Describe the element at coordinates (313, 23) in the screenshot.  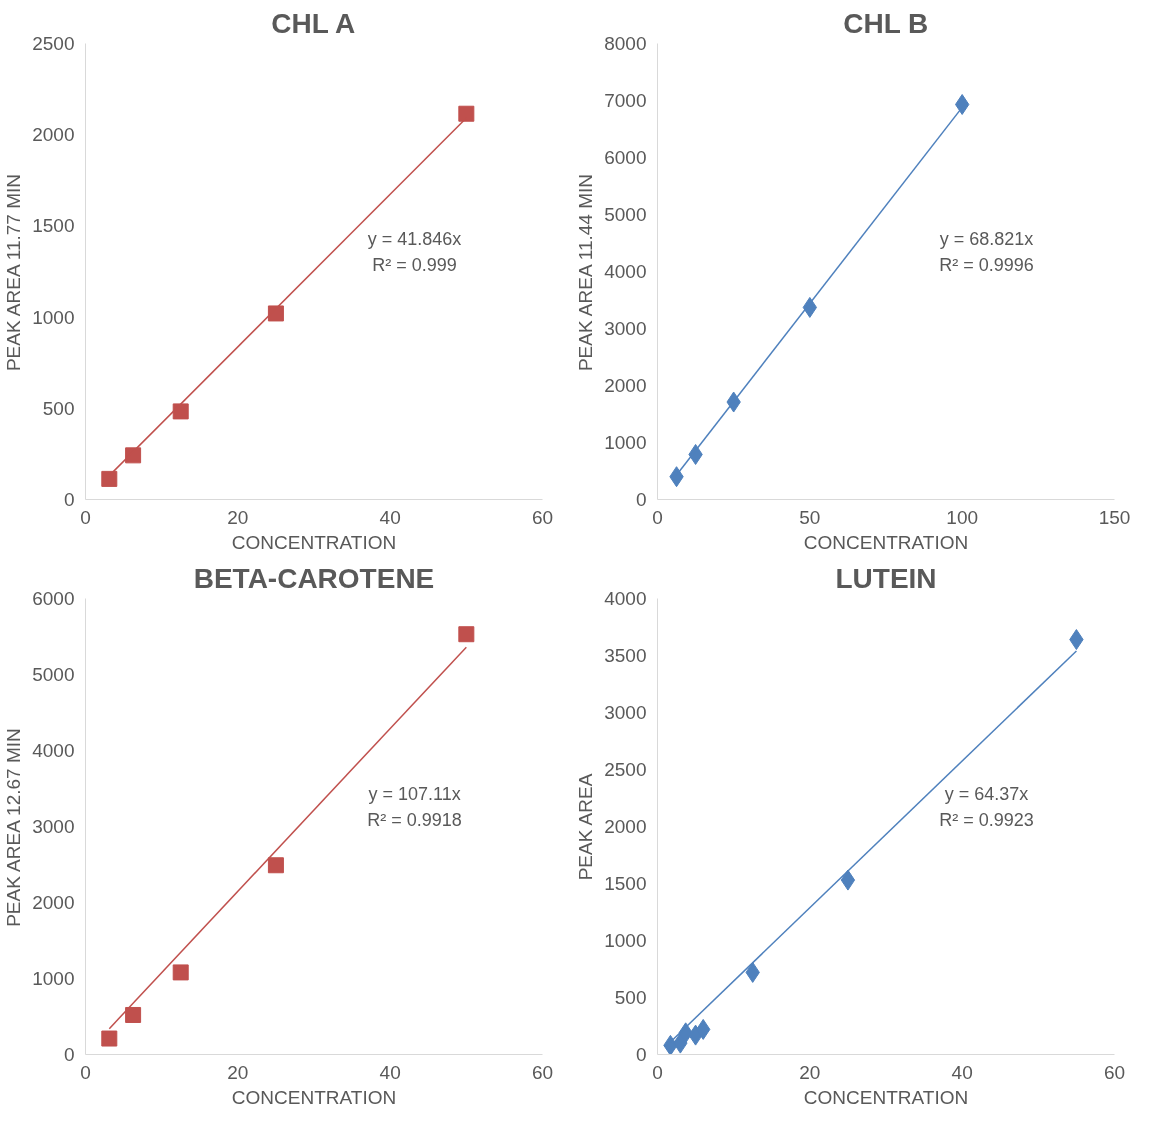
I see `chart-title: CHL A` at that location.